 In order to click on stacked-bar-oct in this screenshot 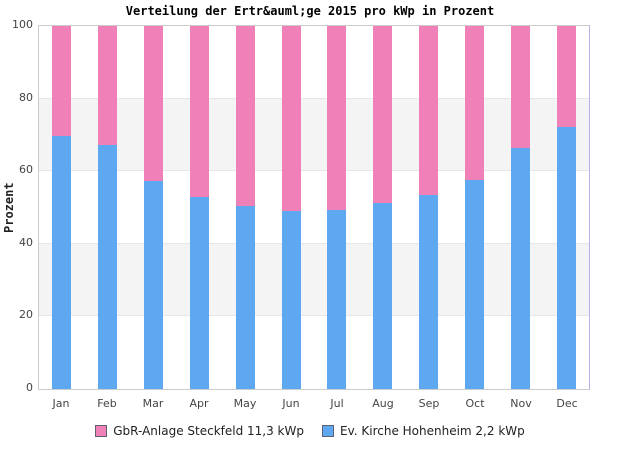, I will do `click(474, 207)`.